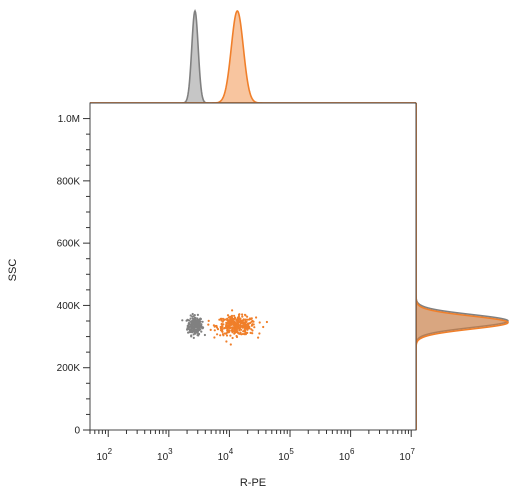 This screenshot has width=523, height=500. I want to click on x-tick-label: 10⁴, so click(226, 455).